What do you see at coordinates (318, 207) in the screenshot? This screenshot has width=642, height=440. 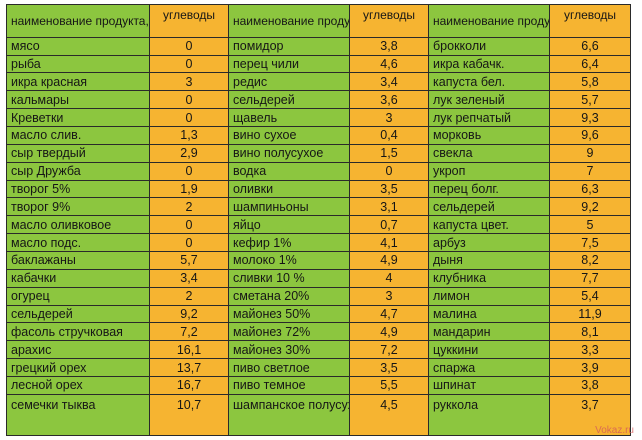 I see `table-row: творог 9% 2 шампиньоны 3,1 сельдерей 9,2` at bounding box center [318, 207].